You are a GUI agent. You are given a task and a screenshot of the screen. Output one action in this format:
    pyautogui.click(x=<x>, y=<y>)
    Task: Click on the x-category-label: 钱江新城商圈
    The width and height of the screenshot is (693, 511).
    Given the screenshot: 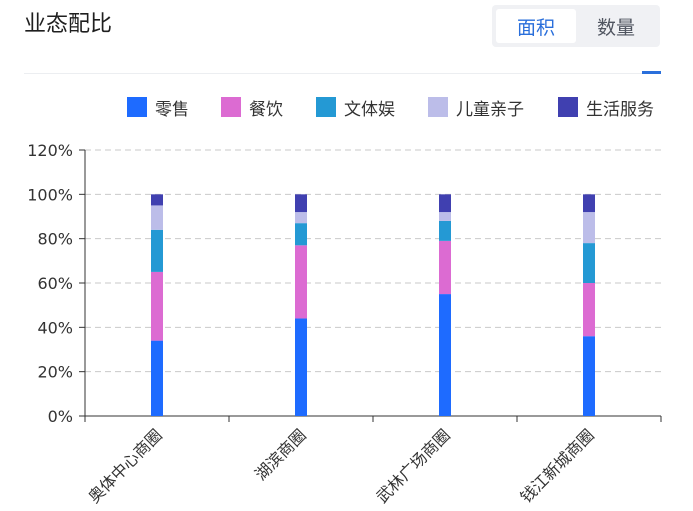 What is the action you would take?
    pyautogui.click(x=557, y=465)
    